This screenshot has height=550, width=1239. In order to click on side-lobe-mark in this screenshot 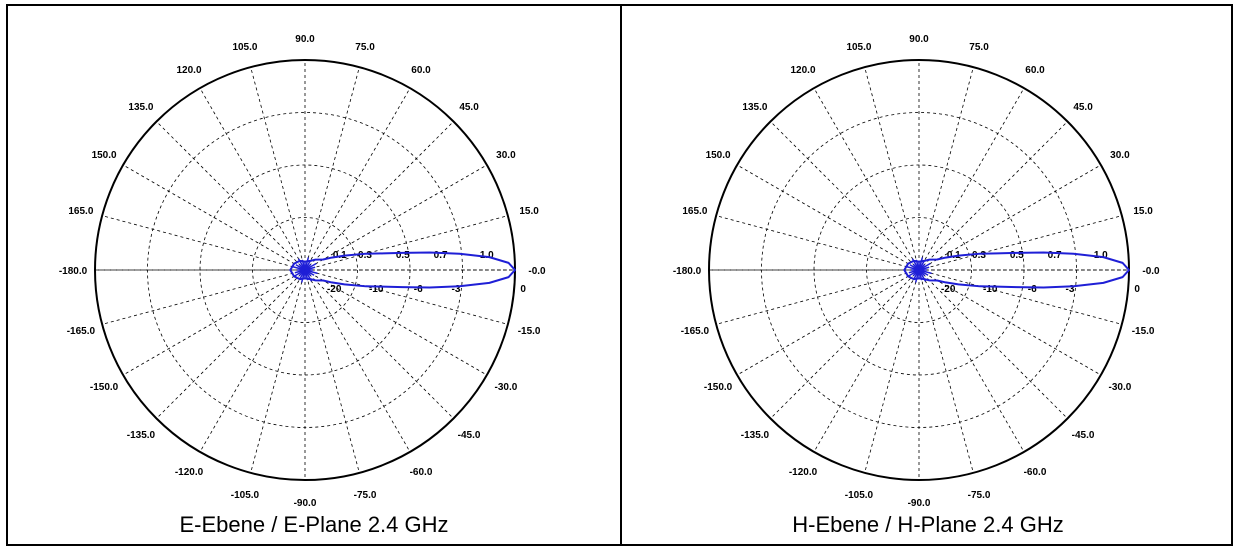, I will do `click(311, 272)`.